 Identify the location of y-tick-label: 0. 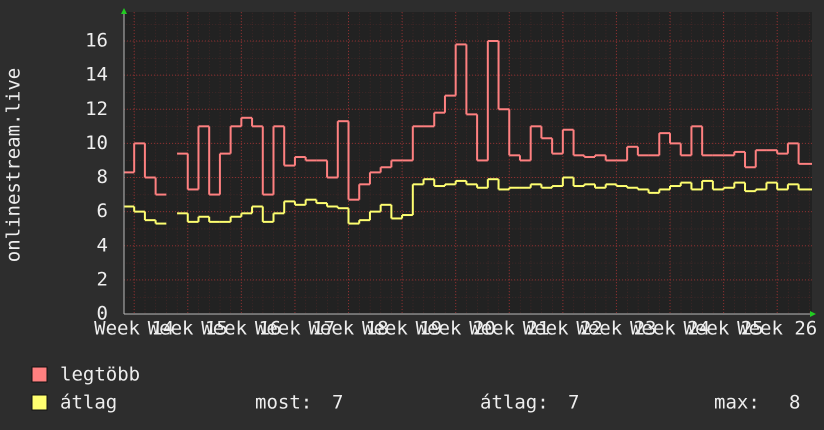
(102, 314).